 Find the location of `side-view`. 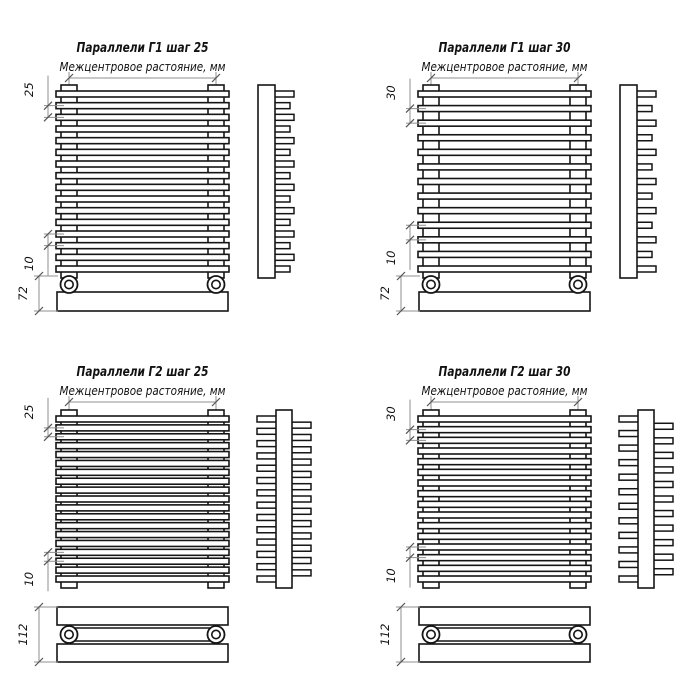

side-view is located at coordinates (276, 181).